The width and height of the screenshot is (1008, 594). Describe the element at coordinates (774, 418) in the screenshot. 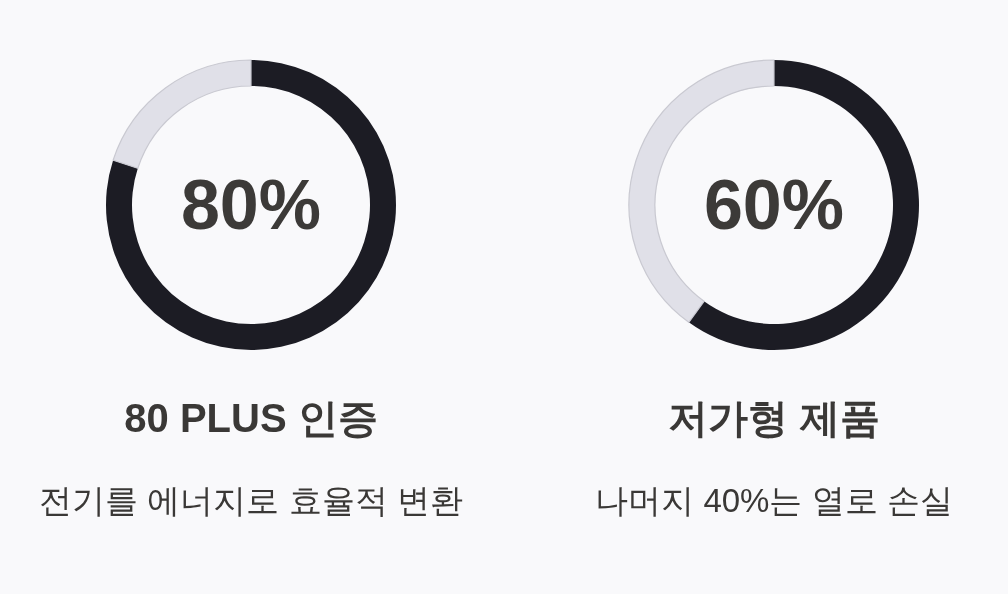

I see `title: 저가형 제품` at that location.